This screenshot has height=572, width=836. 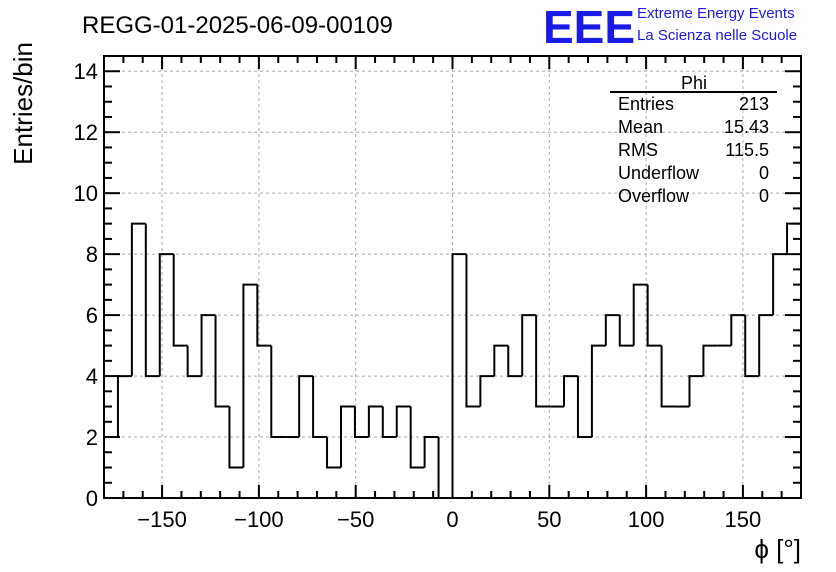 What do you see at coordinates (92, 437) in the screenshot?
I see `y-tick-label: 2` at bounding box center [92, 437].